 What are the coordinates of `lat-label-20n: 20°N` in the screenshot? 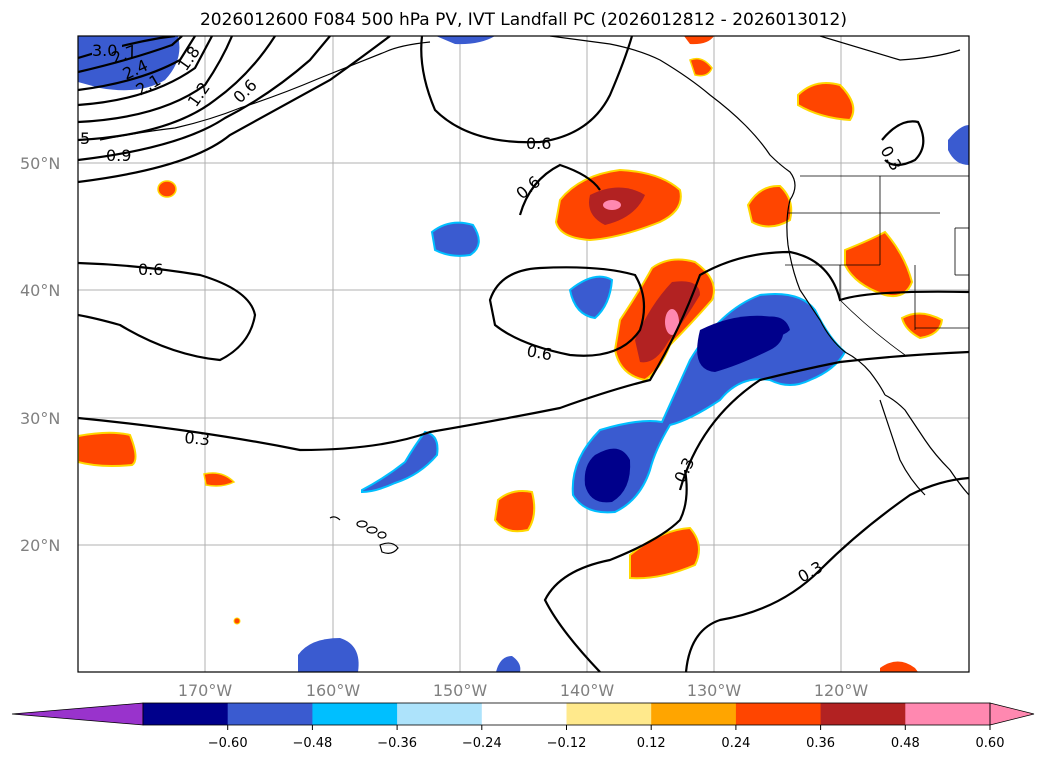 It's located at (40, 545).